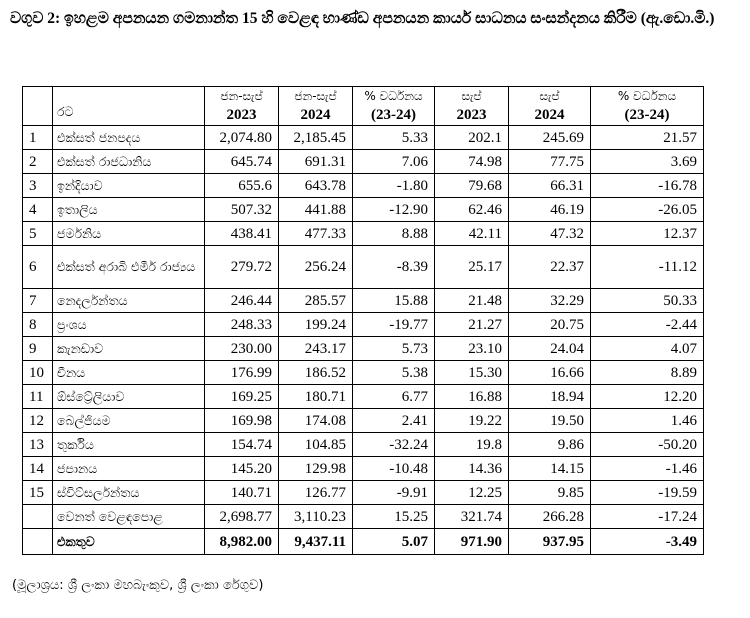  What do you see at coordinates (128, 444) in the screenshot?
I see `country-name: තුර්කිය` at bounding box center [128, 444].